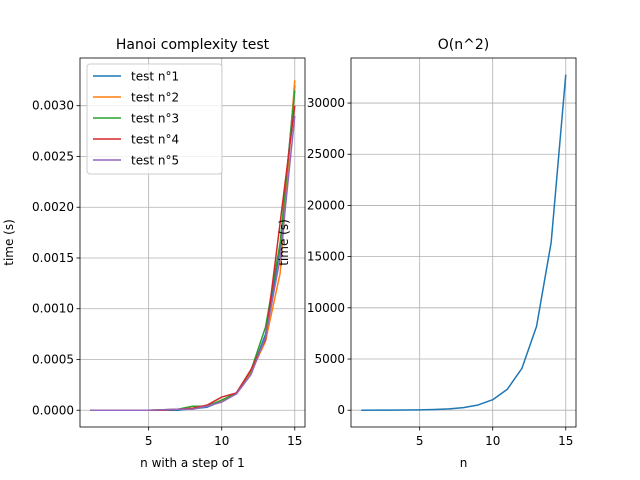 The width and height of the screenshot is (640, 480). I want to click on left-y-tick-label: 0.0025, so click(53, 156).